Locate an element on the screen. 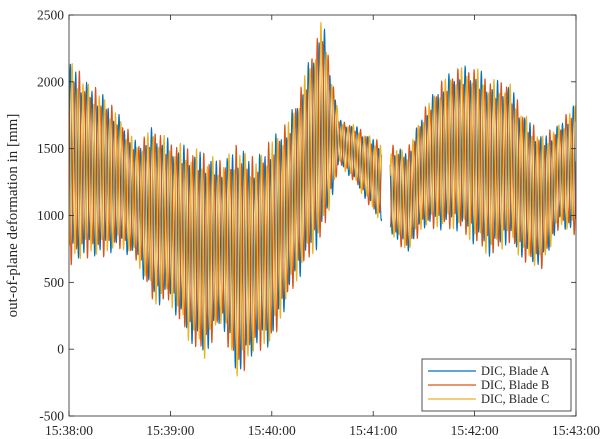 The width and height of the screenshot is (605, 439). y-tick-label: 2000 is located at coordinates (50, 81).